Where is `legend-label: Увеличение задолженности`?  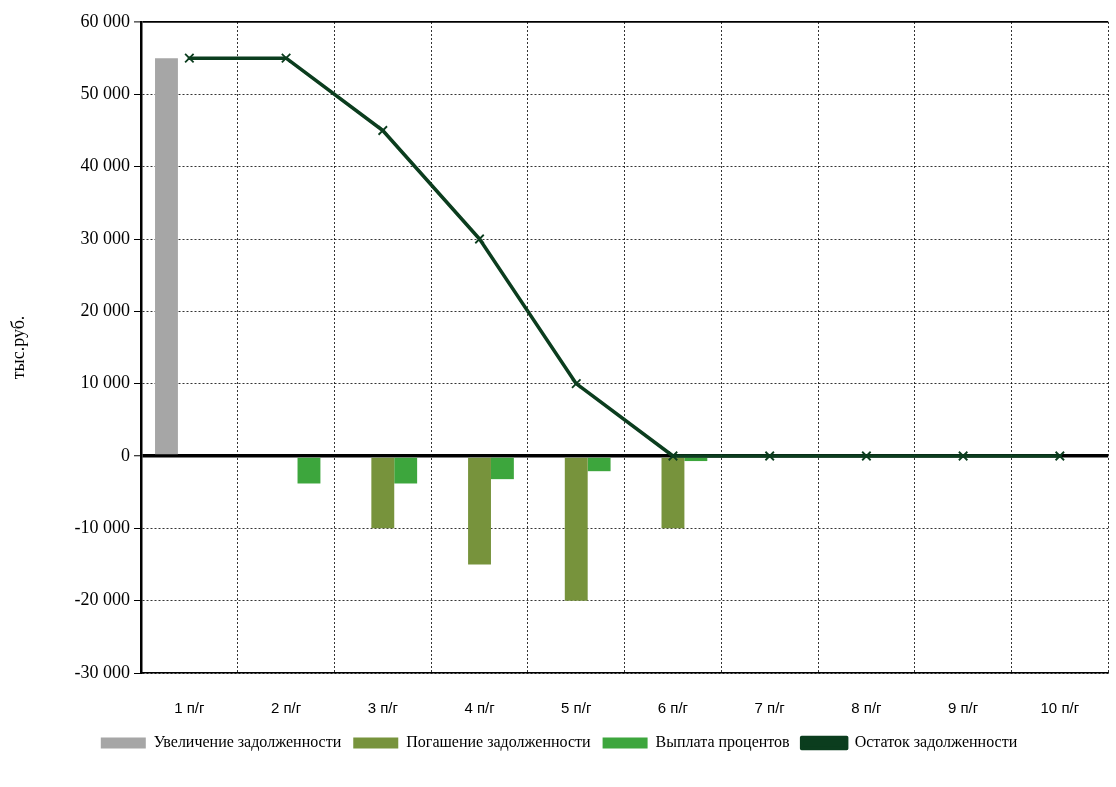 legend-label: Увеличение задолженности is located at coordinates (247, 742).